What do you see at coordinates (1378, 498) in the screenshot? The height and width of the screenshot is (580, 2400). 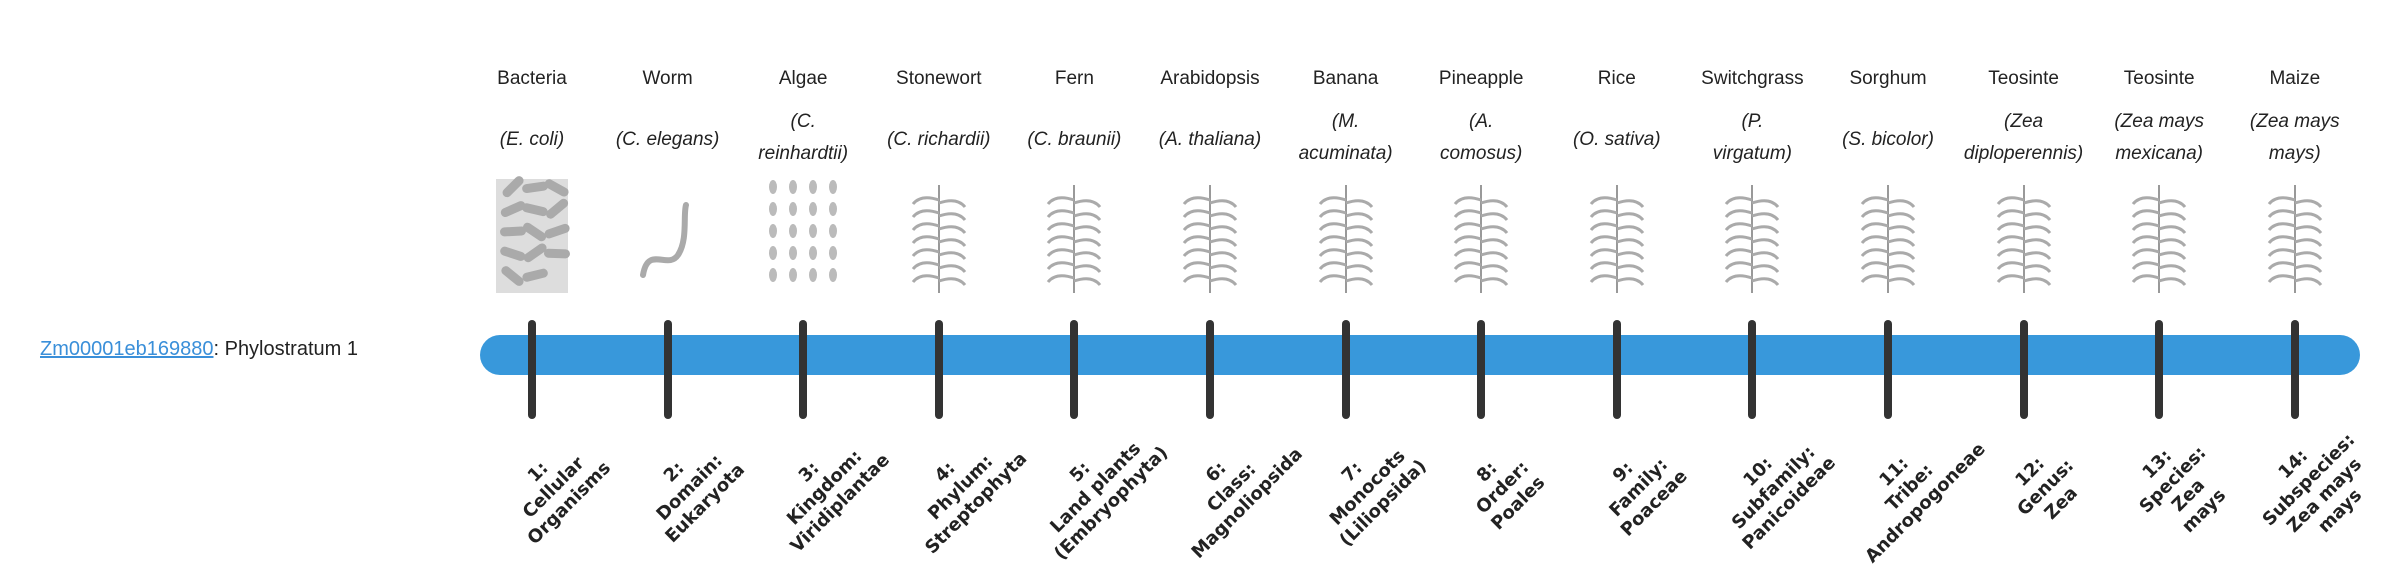 I see `taxonomic-level-label: 7: Monocots (Liliopsida)` at bounding box center [1378, 498].